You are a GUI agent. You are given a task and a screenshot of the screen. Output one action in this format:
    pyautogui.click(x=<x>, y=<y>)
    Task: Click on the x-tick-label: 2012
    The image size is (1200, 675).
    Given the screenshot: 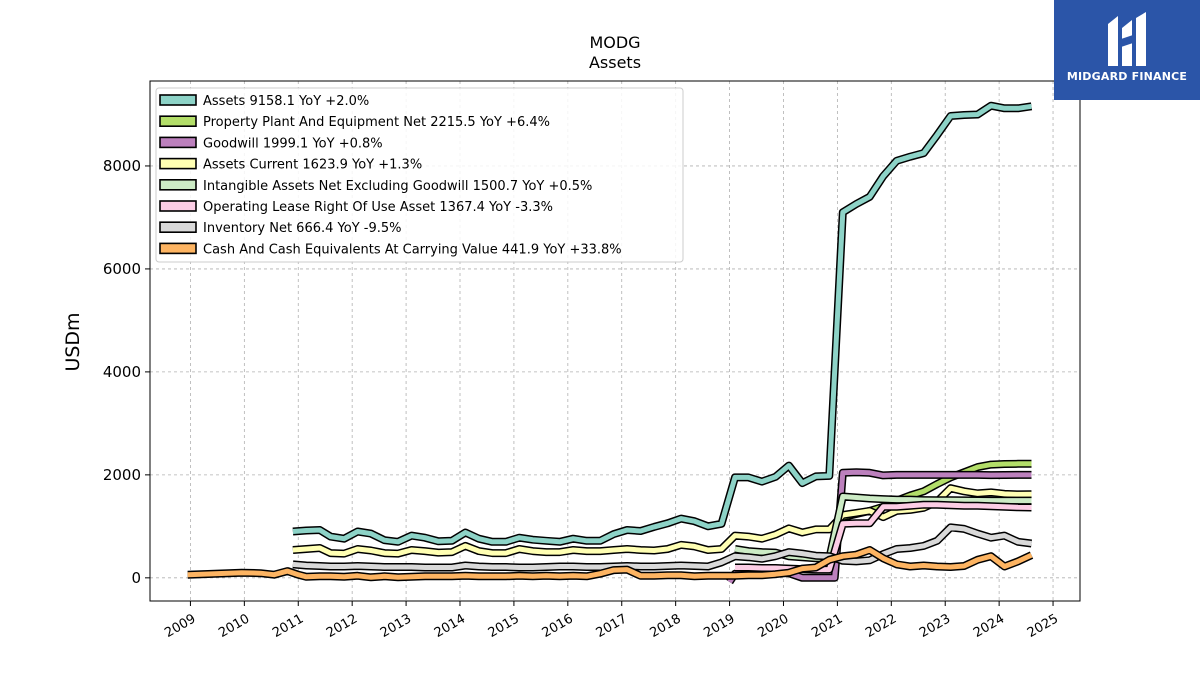 What is the action you would take?
    pyautogui.click(x=342, y=626)
    